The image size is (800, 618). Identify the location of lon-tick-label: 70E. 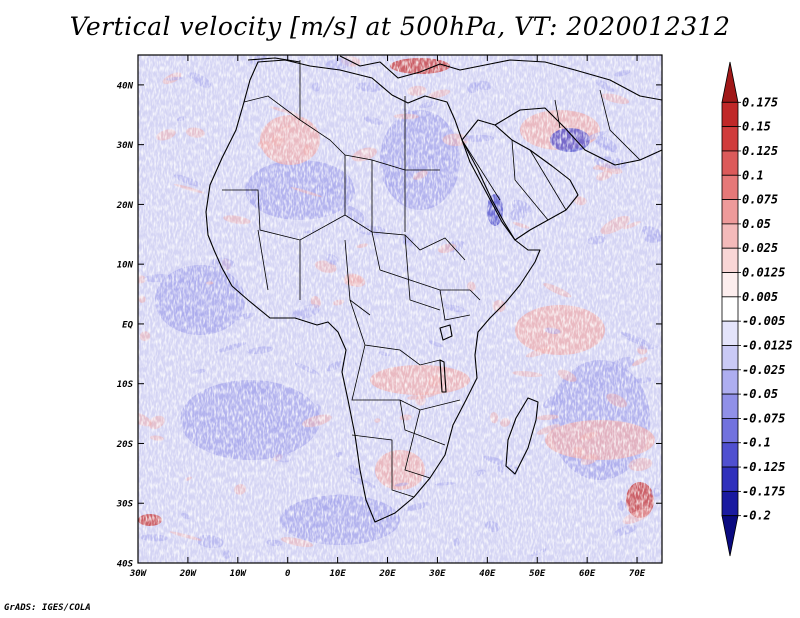
(637, 574).